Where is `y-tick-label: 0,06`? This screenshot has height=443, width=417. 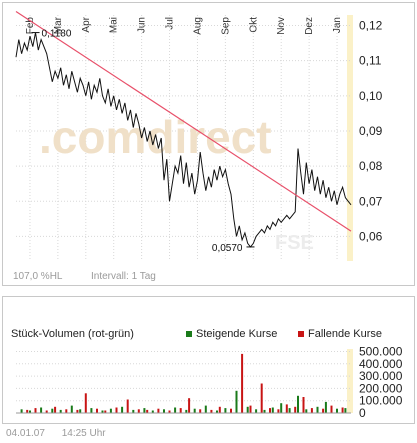
y-tick-label: 0,06 is located at coordinates (371, 236).